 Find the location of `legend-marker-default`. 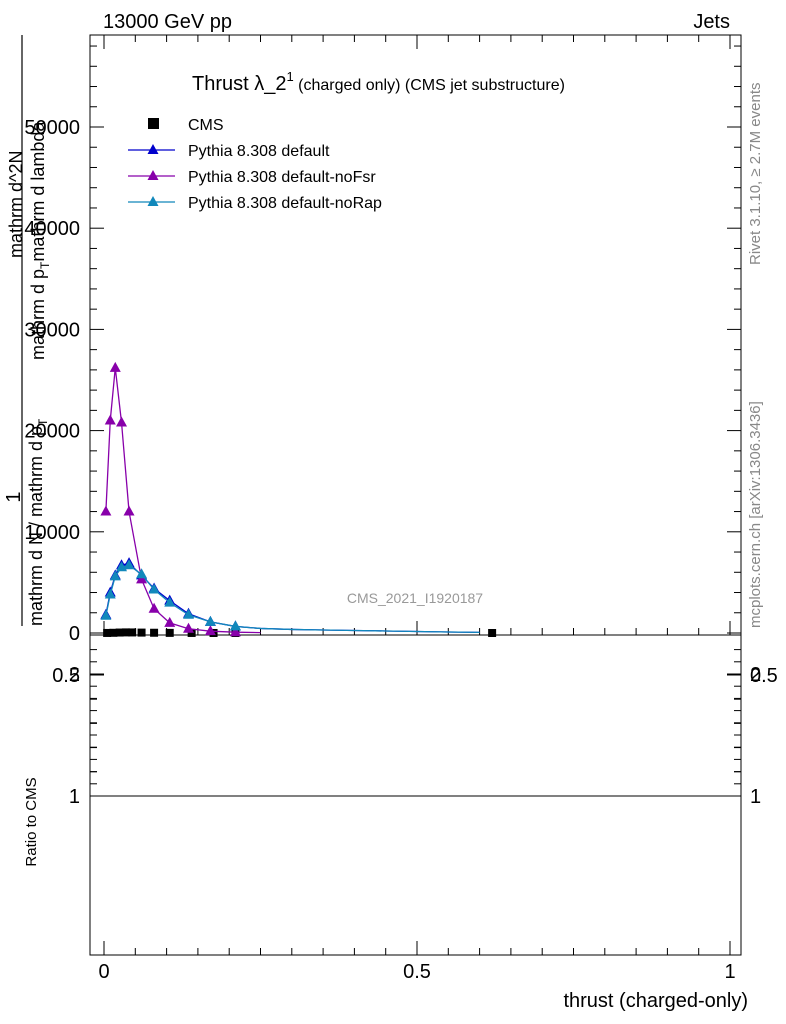

legend-marker-default is located at coordinates (153, 149).